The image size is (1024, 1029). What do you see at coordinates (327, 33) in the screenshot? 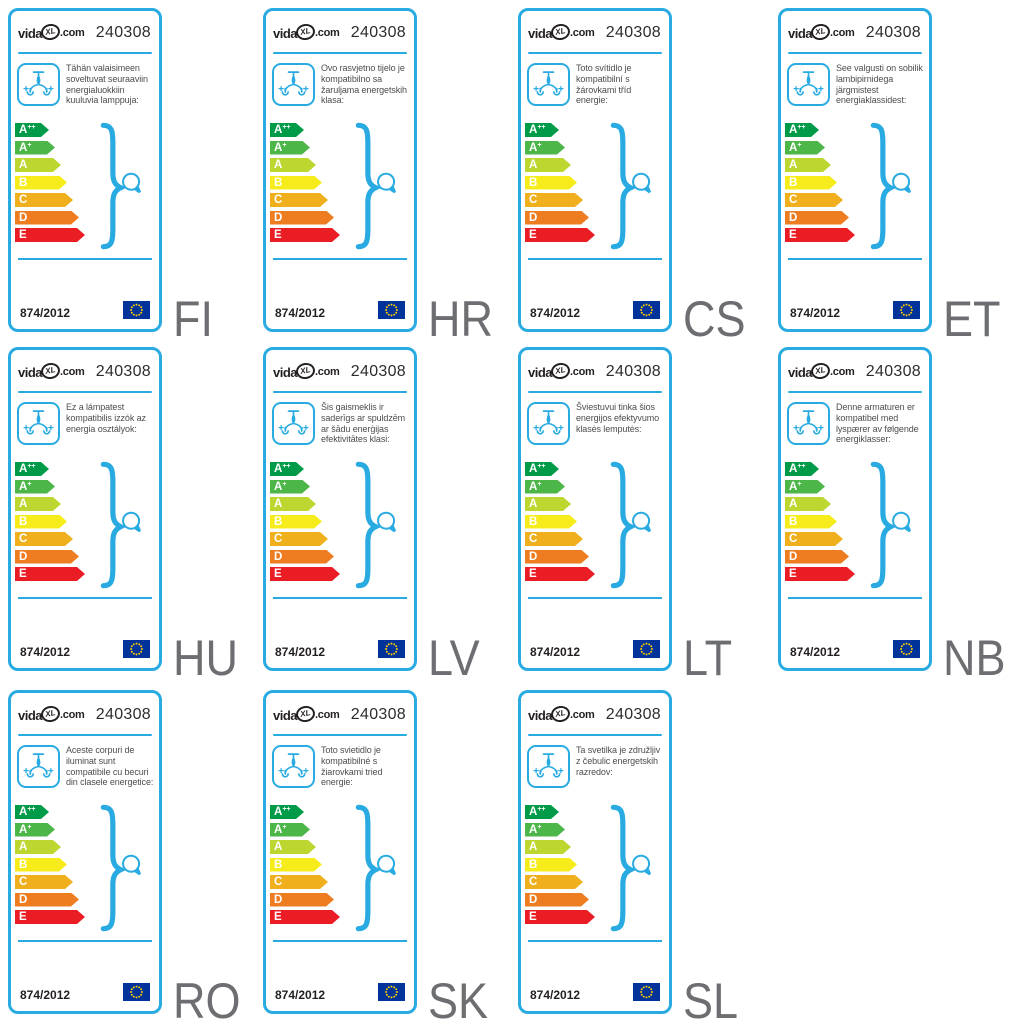
I see `logo-text-com: .com` at bounding box center [327, 33].